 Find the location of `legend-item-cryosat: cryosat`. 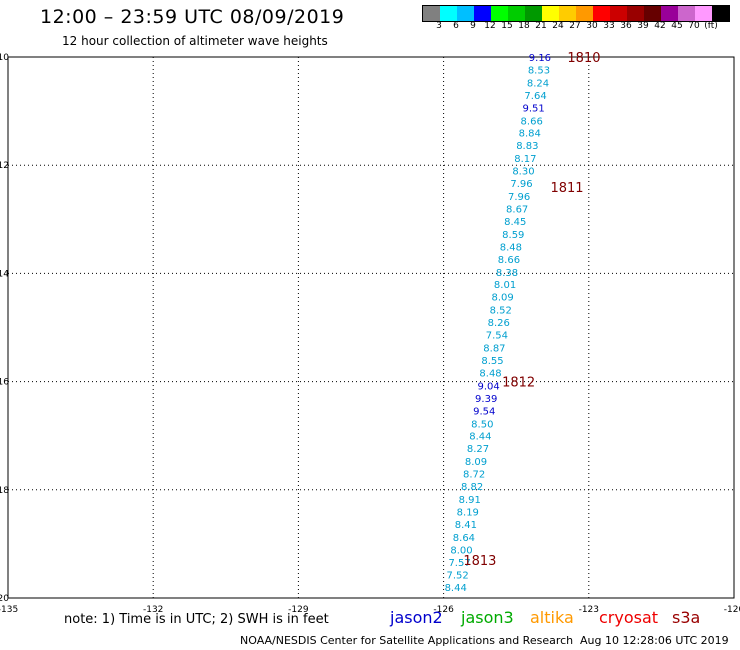

legend-item-cryosat: cryosat is located at coordinates (629, 617).